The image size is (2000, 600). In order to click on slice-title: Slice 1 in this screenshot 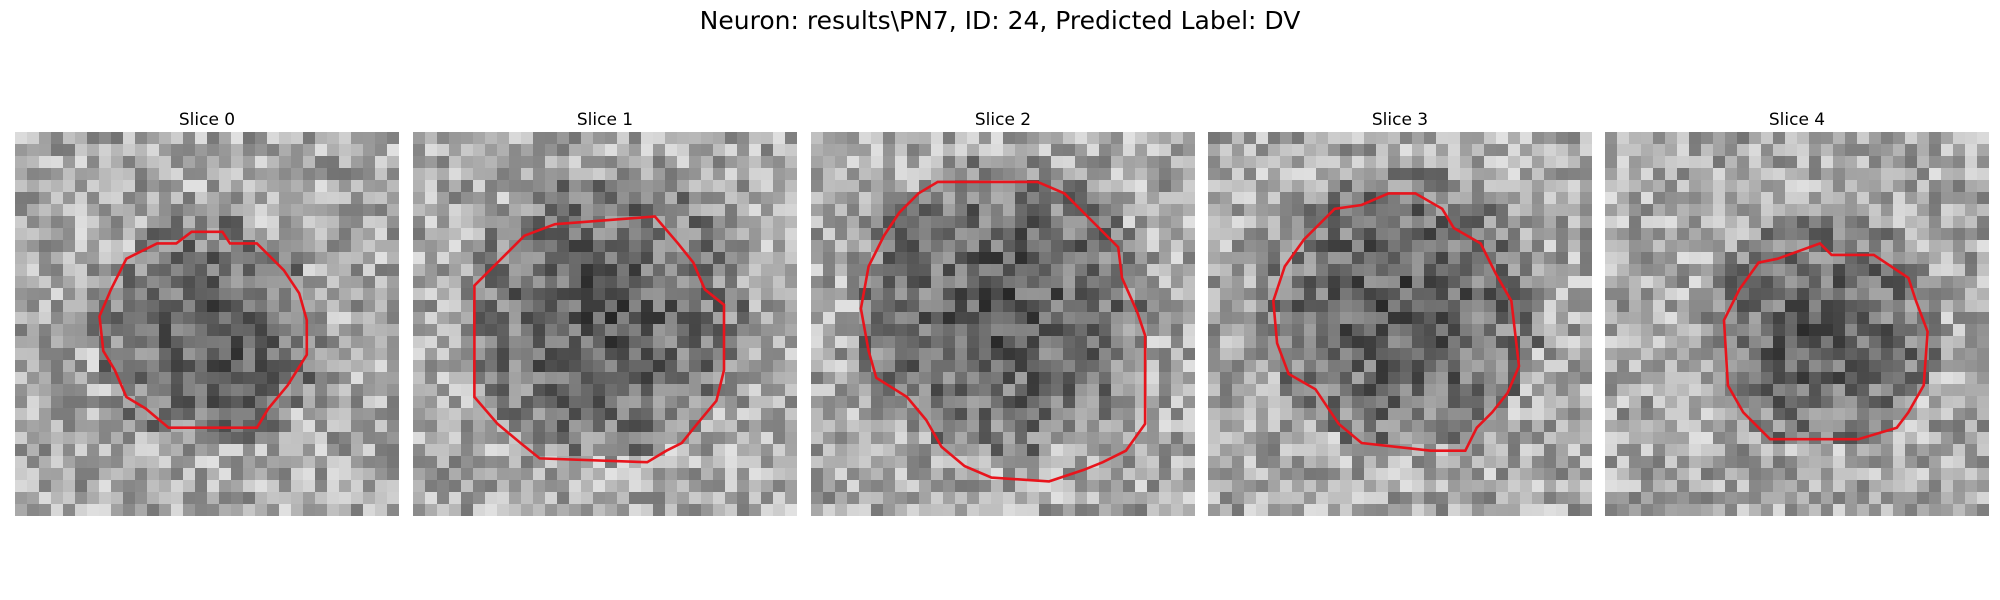, I will do `click(605, 120)`.